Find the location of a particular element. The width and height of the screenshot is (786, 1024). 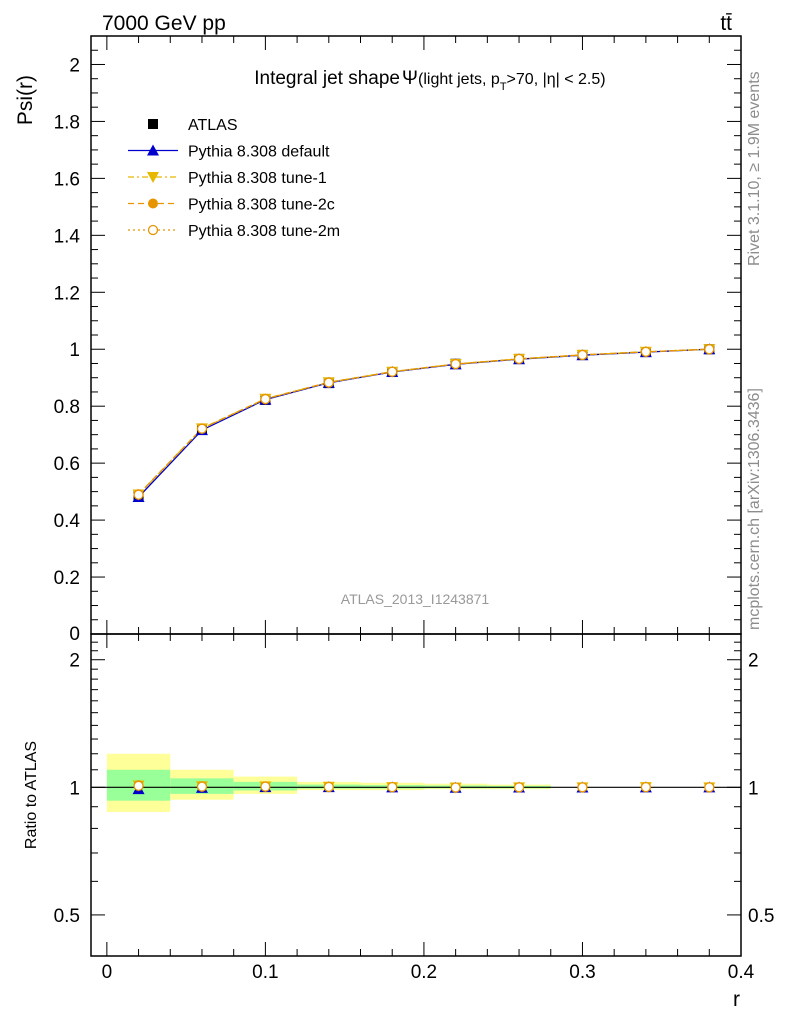

legend-entry-label: Pythia 8.308 default is located at coordinates (259, 152).